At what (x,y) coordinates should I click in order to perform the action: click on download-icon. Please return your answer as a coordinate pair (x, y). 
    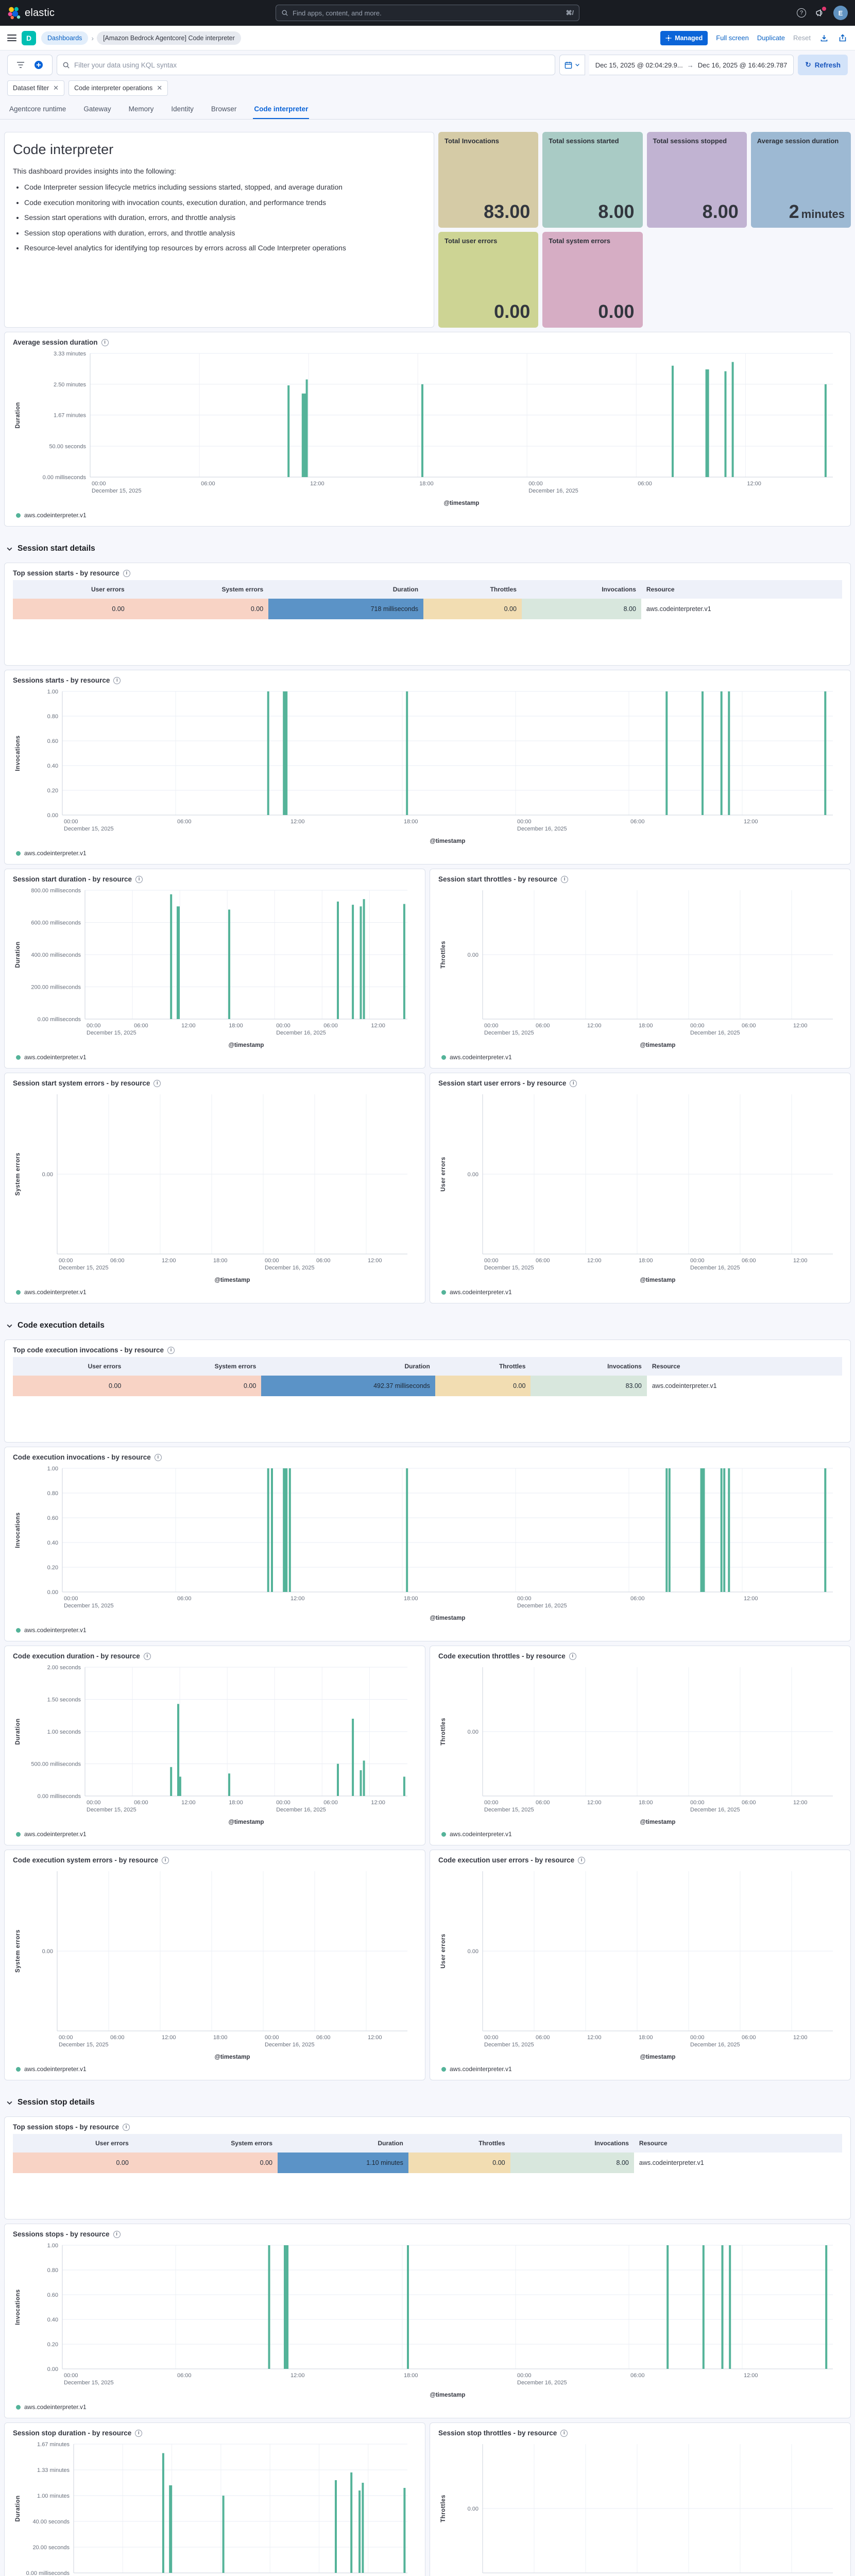
    Looking at the image, I should click on (824, 38).